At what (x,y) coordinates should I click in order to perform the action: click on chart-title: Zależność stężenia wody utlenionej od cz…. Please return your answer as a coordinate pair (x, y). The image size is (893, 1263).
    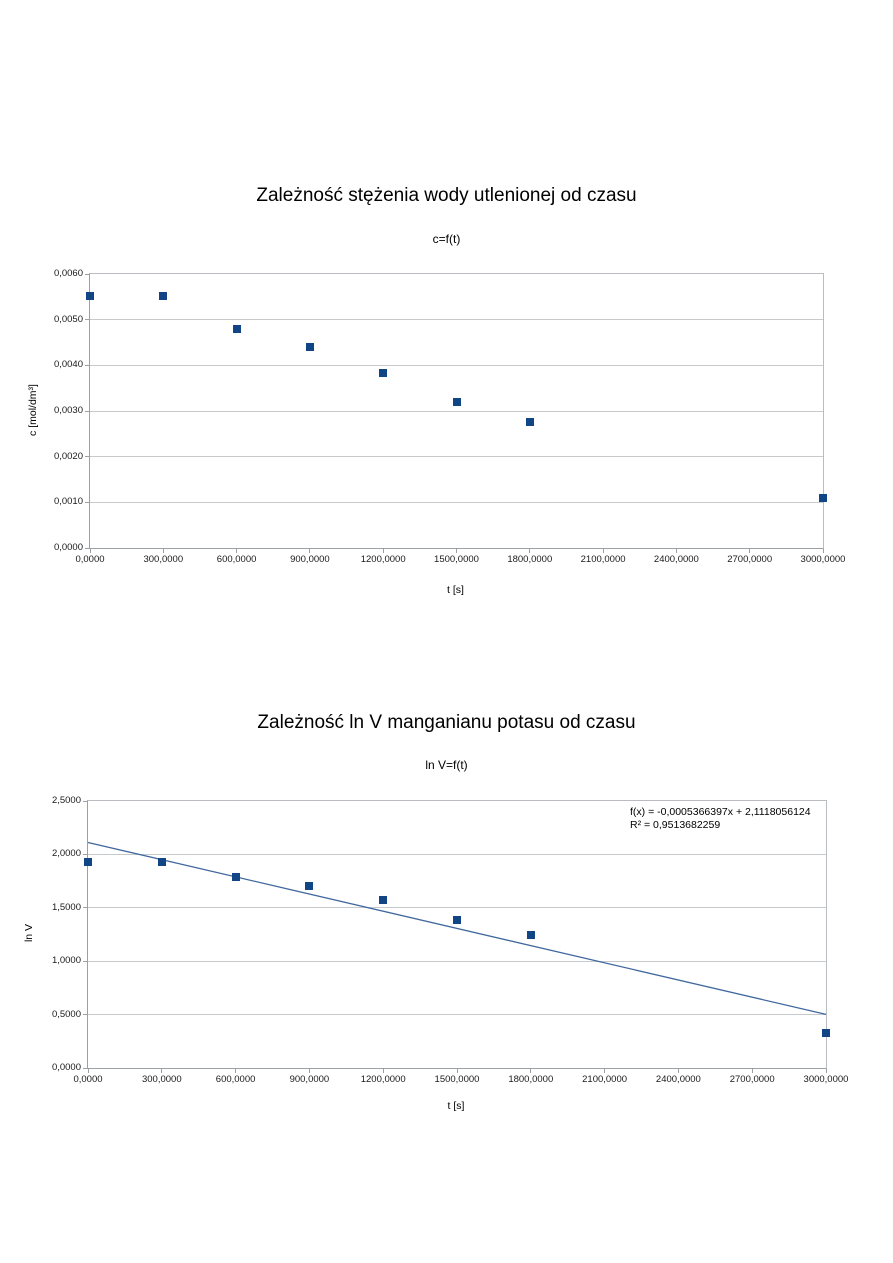
    Looking at the image, I should click on (446, 195).